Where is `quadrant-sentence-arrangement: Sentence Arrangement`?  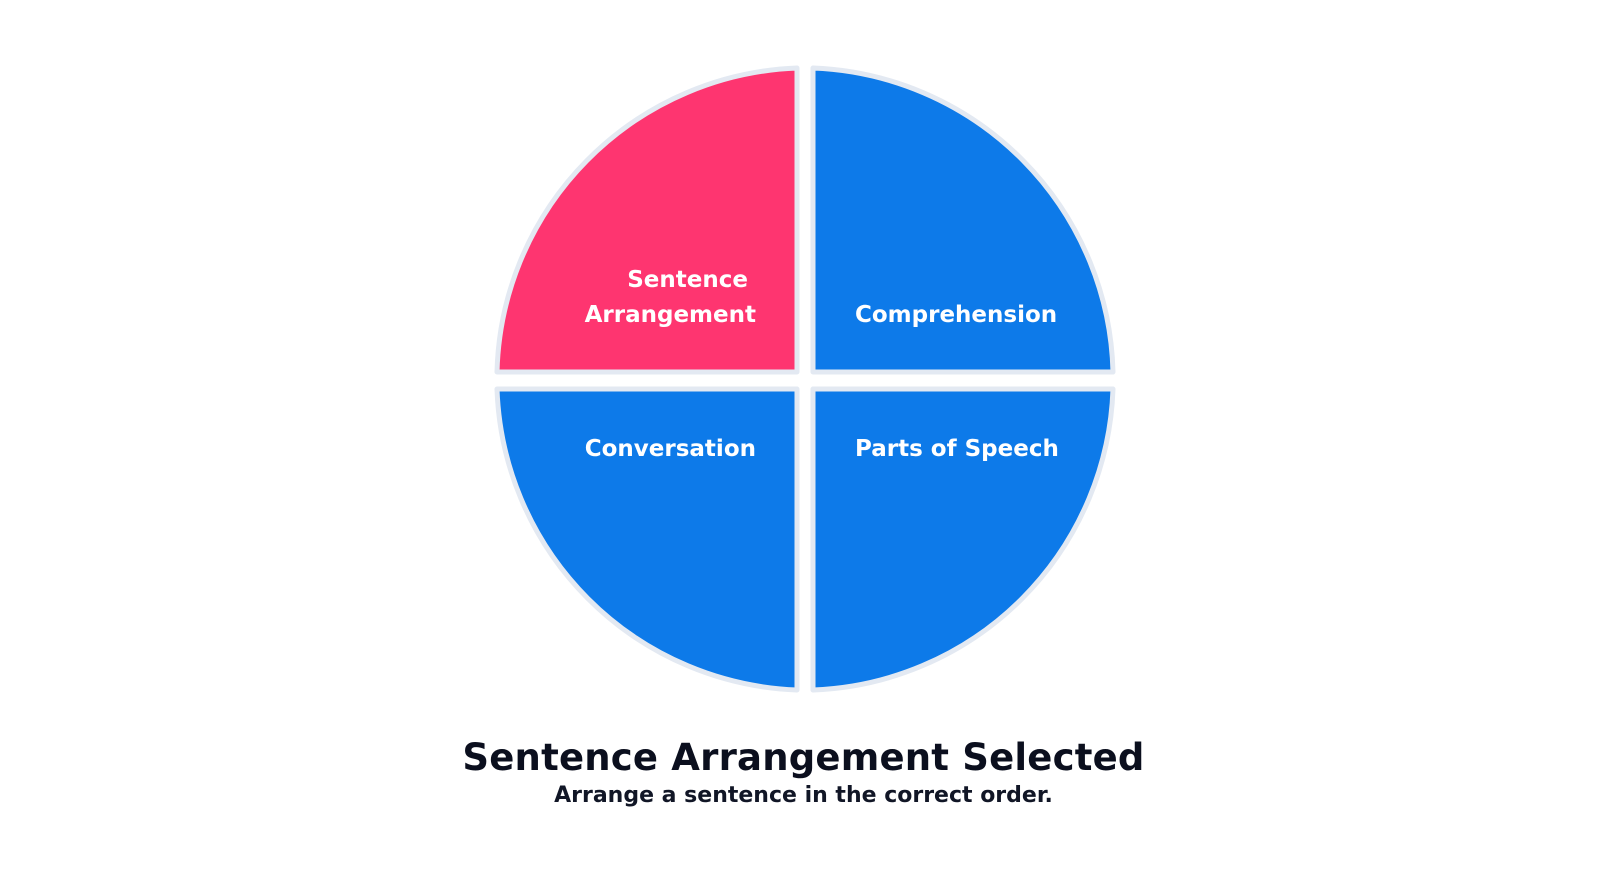 quadrant-sentence-arrangement: Sentence Arrangement is located at coordinates (647, 220).